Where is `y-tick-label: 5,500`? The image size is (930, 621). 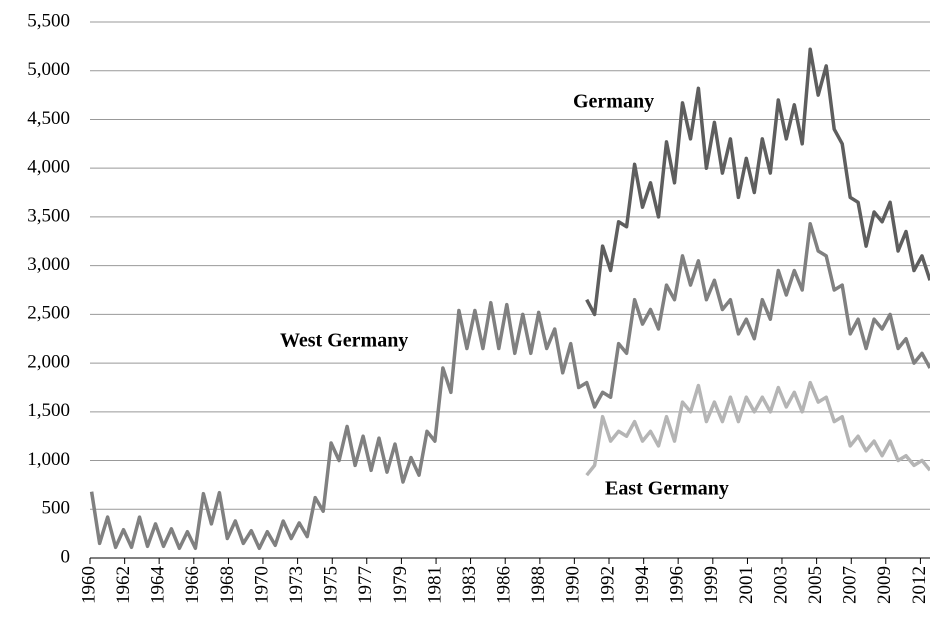
y-tick-label: 5,500 is located at coordinates (48, 20).